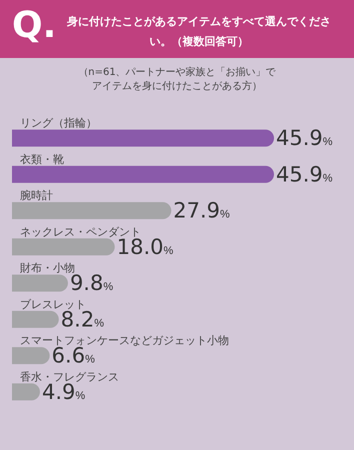 The height and width of the screenshot is (450, 354). What do you see at coordinates (53, 304) in the screenshot?
I see `y-tick-label: ブレスレット` at bounding box center [53, 304].